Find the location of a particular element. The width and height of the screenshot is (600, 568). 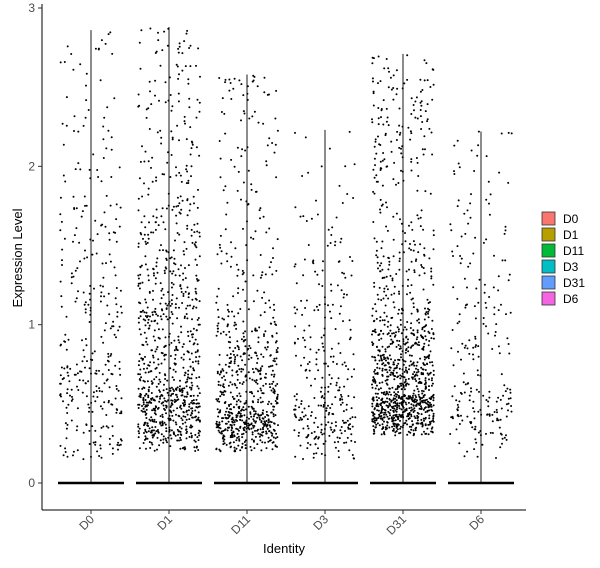

x-axis-title: Identity is located at coordinates (284, 548).